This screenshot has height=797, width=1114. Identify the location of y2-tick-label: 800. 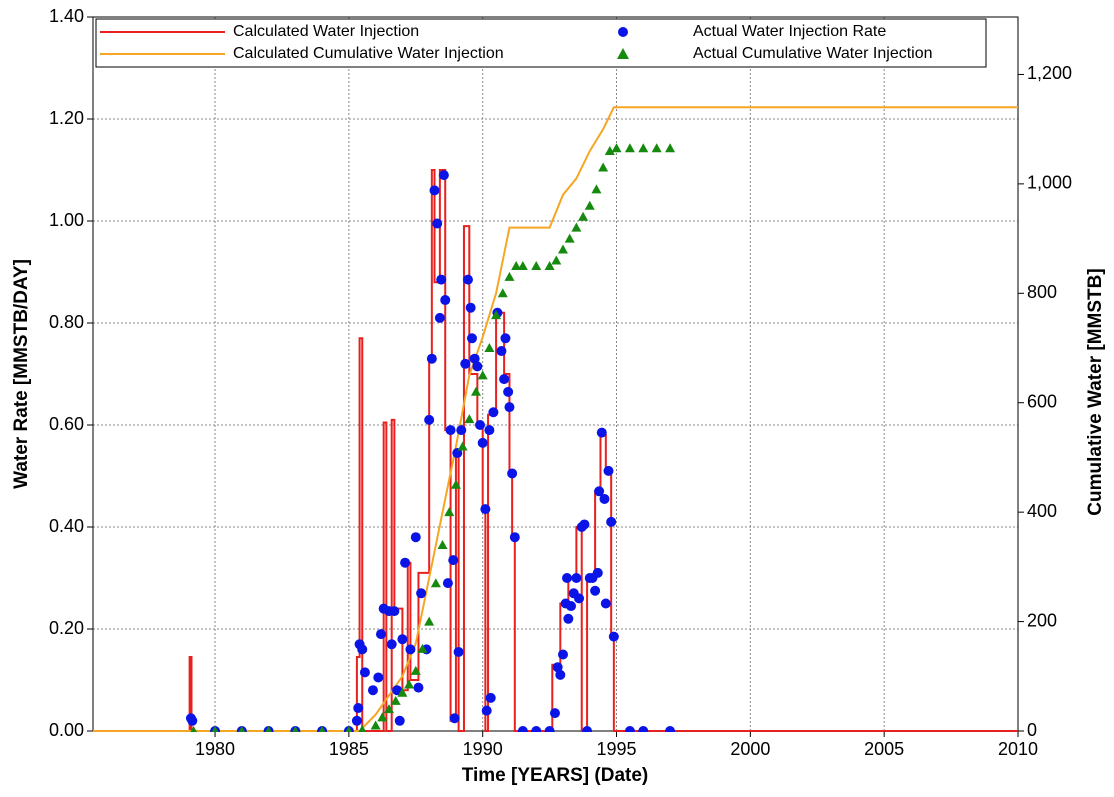
(1042, 292).